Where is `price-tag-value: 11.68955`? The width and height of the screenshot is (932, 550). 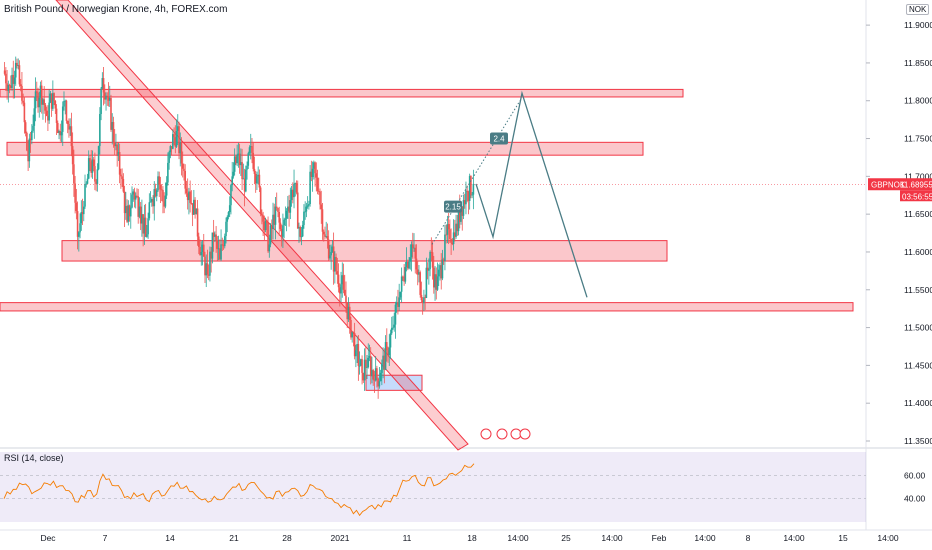 price-tag-value: 11.68955 is located at coordinates (916, 184).